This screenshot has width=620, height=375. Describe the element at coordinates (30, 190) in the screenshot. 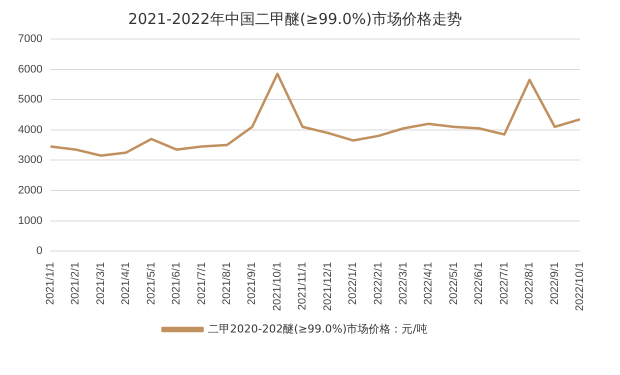

I see `y-tick-label: 2000` at that location.